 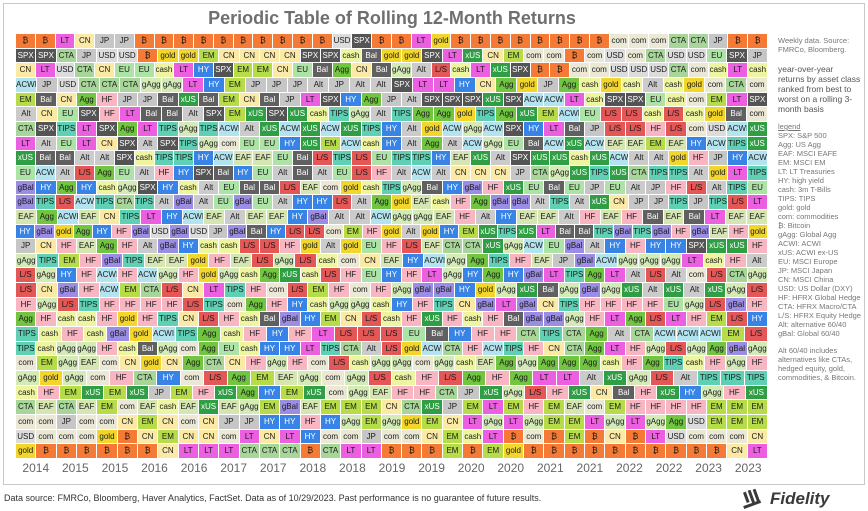 What do you see at coordinates (269, 187) in the screenshot?
I see `table-cell: Bal` at bounding box center [269, 187].